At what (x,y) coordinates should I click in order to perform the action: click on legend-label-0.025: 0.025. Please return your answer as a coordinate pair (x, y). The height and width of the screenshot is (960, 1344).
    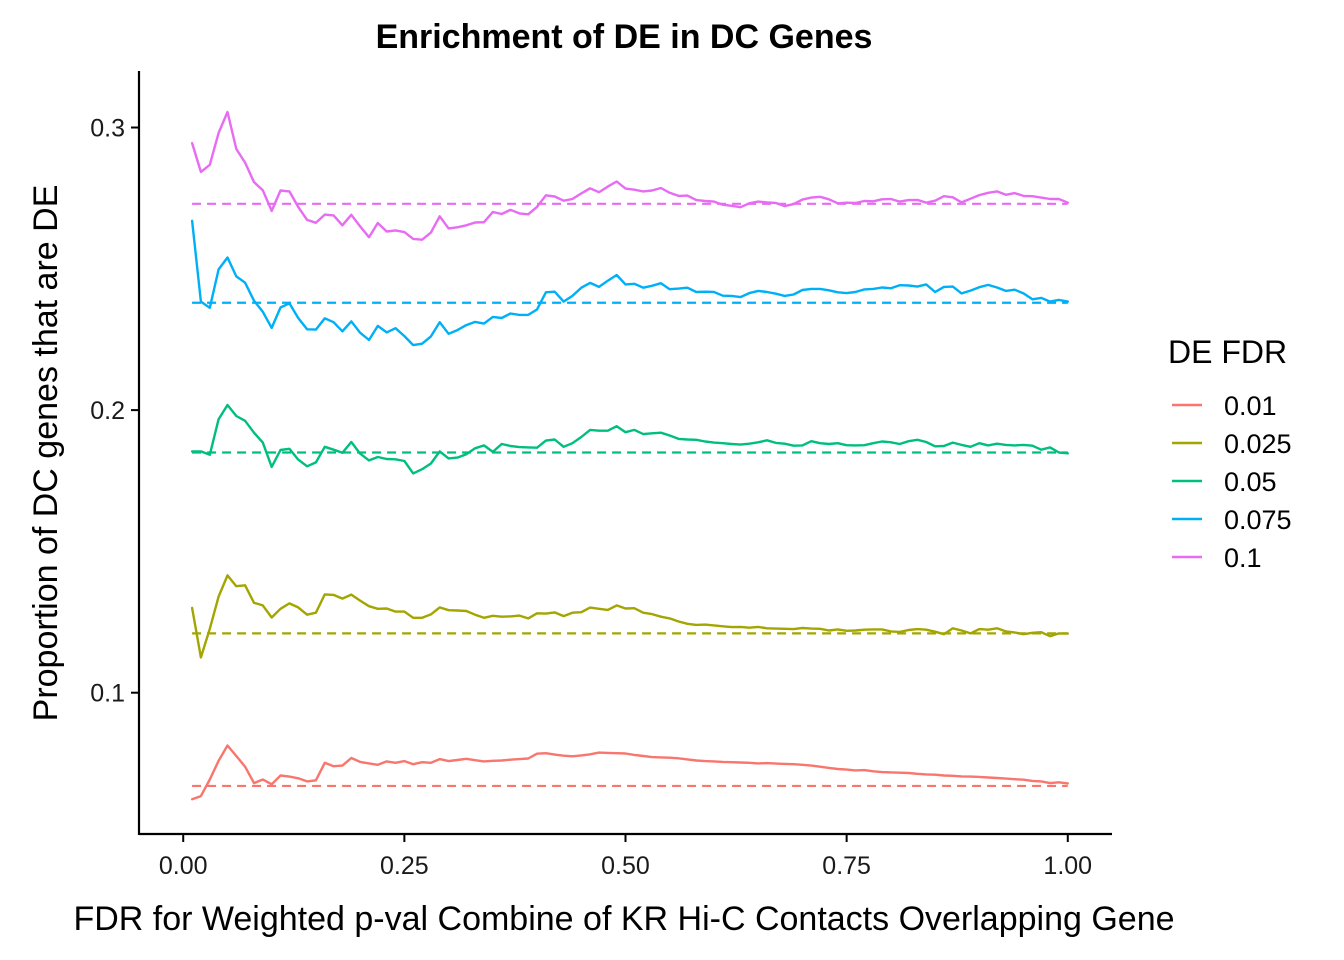
    Looking at the image, I should click on (1258, 444).